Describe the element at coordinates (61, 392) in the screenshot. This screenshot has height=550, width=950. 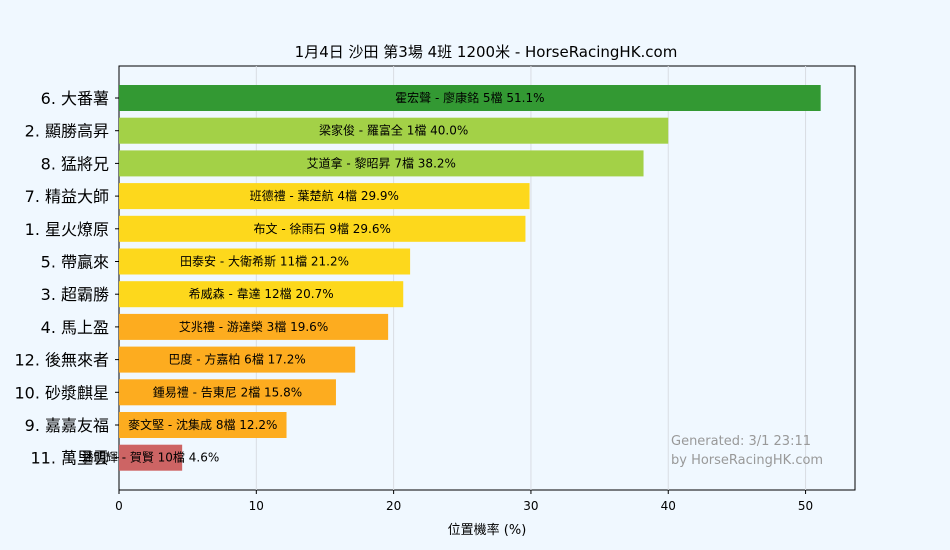
I see `category-label: 10. 砂漿麒星` at that location.